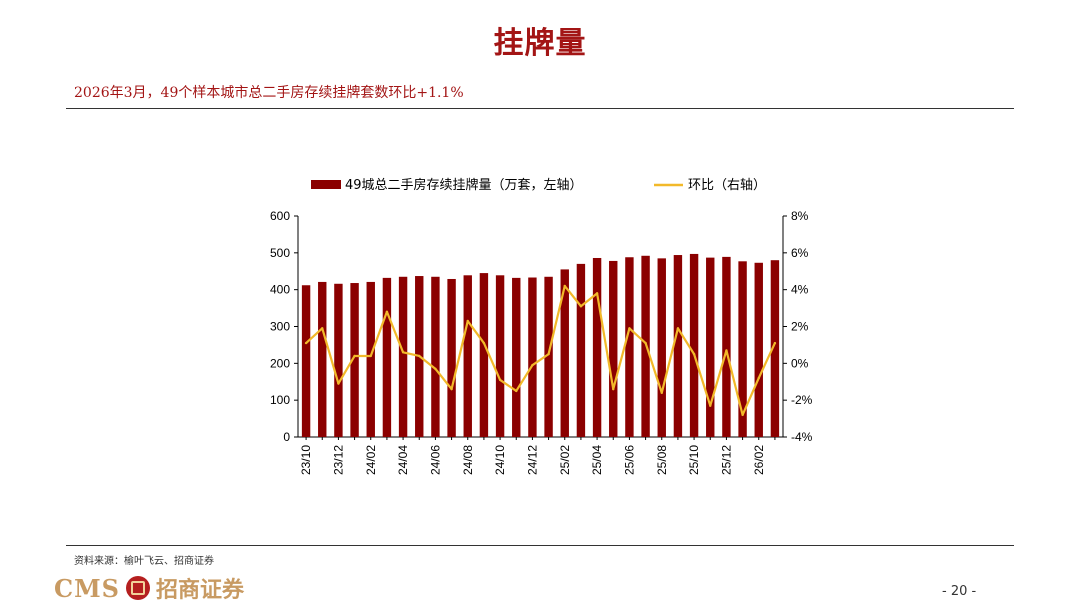  I want to click on right-tick-label: -4%, so click(802, 437).